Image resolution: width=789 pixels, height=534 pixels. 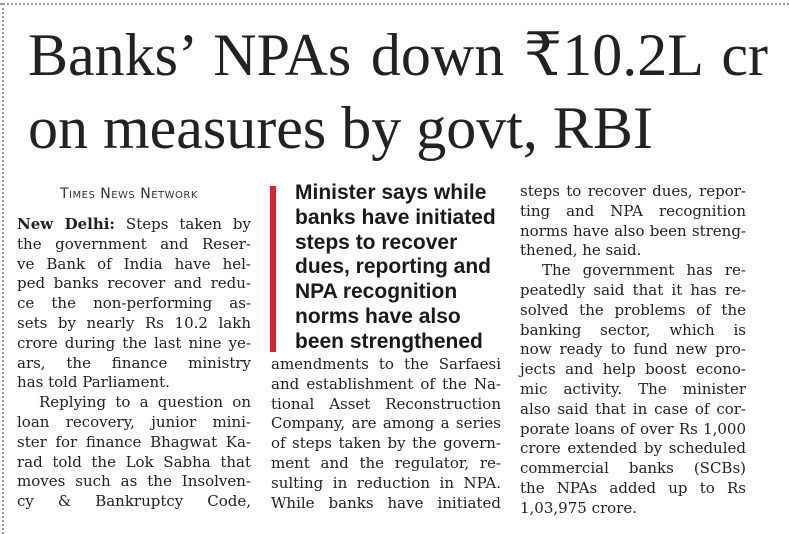 What do you see at coordinates (391, 192) in the screenshot?
I see `pull-quote-line: Minister says while` at bounding box center [391, 192].